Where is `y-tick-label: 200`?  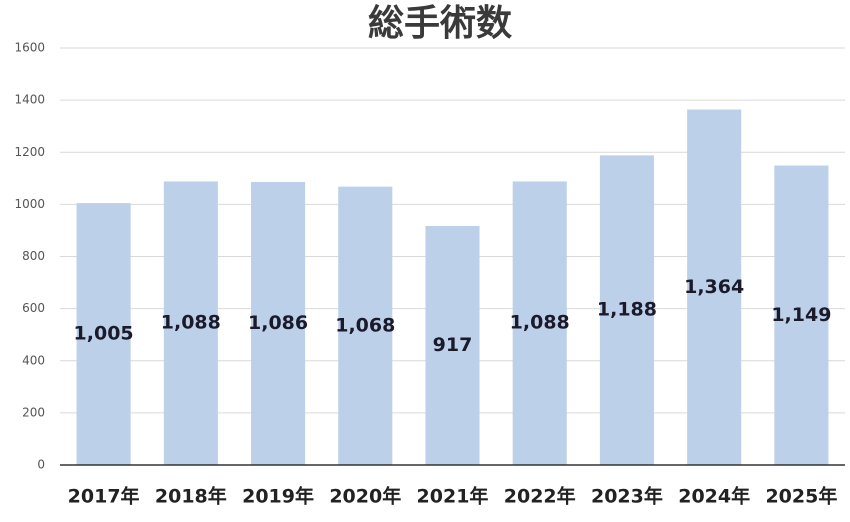
y-tick-label: 200 is located at coordinates (33, 412).